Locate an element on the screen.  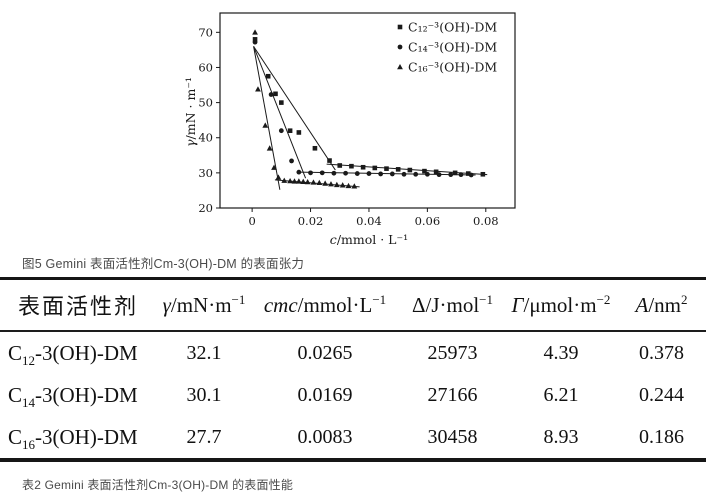
table-cell: 0.186 is located at coordinates (661, 436).